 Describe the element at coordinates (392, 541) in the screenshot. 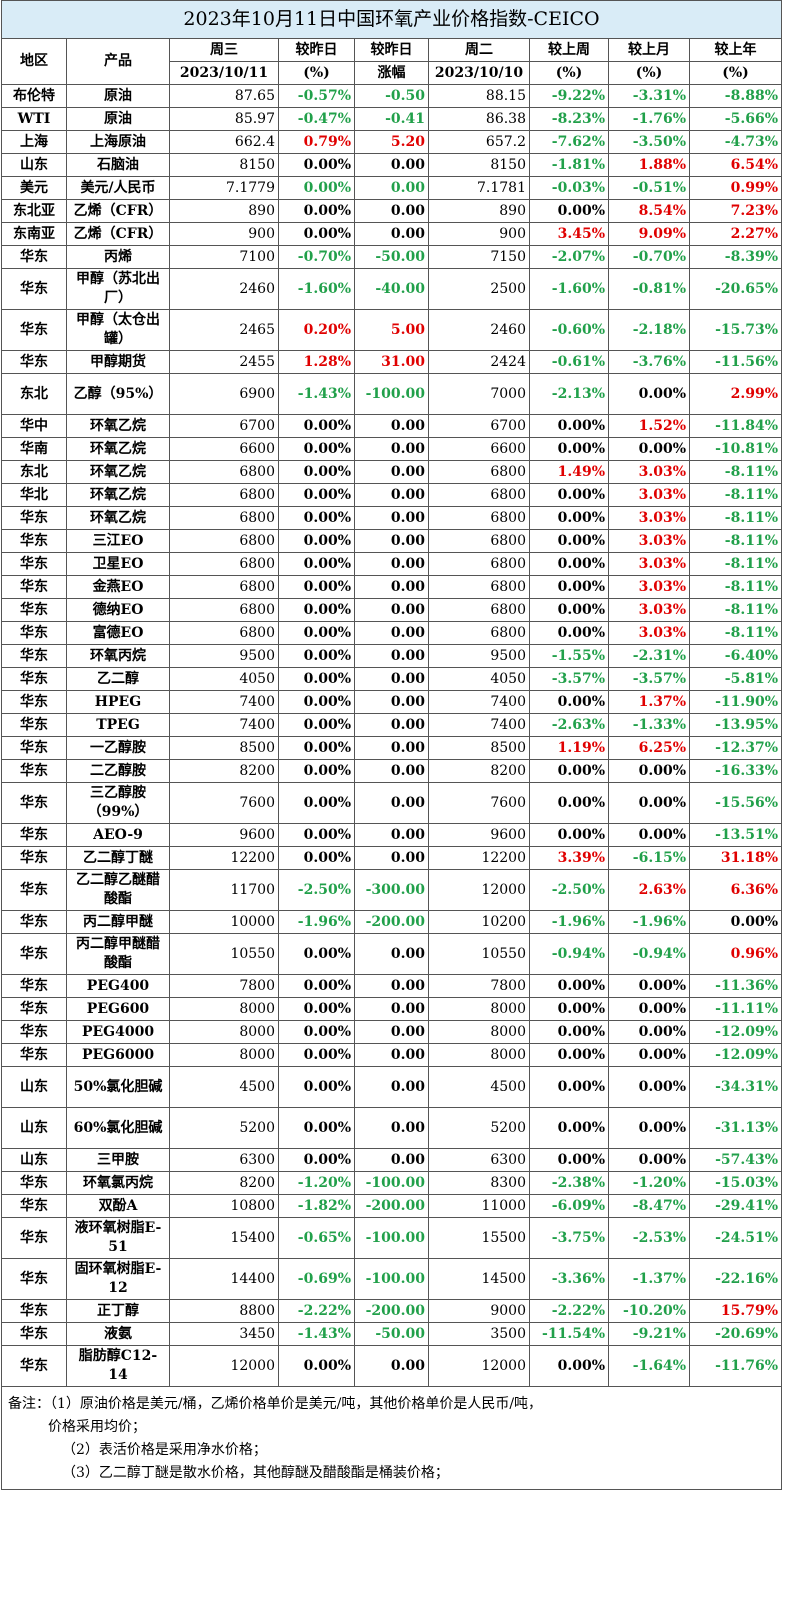

I see `table-row: 华东 三江EO 6800 0.00% 0.00 6800 0.00% 3.03% -8.11%` at that location.